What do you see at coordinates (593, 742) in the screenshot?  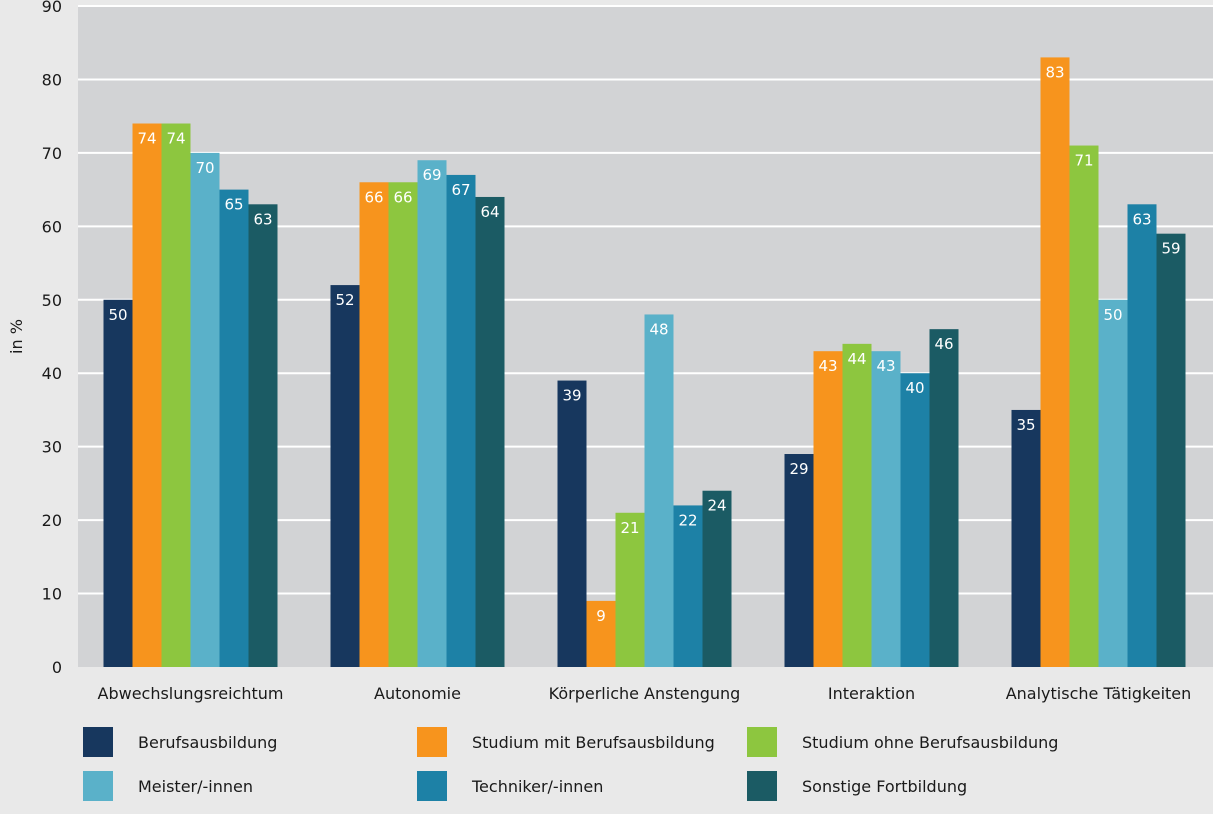 I see `legend-label: Studium mit Berufsausbildung` at bounding box center [593, 742].